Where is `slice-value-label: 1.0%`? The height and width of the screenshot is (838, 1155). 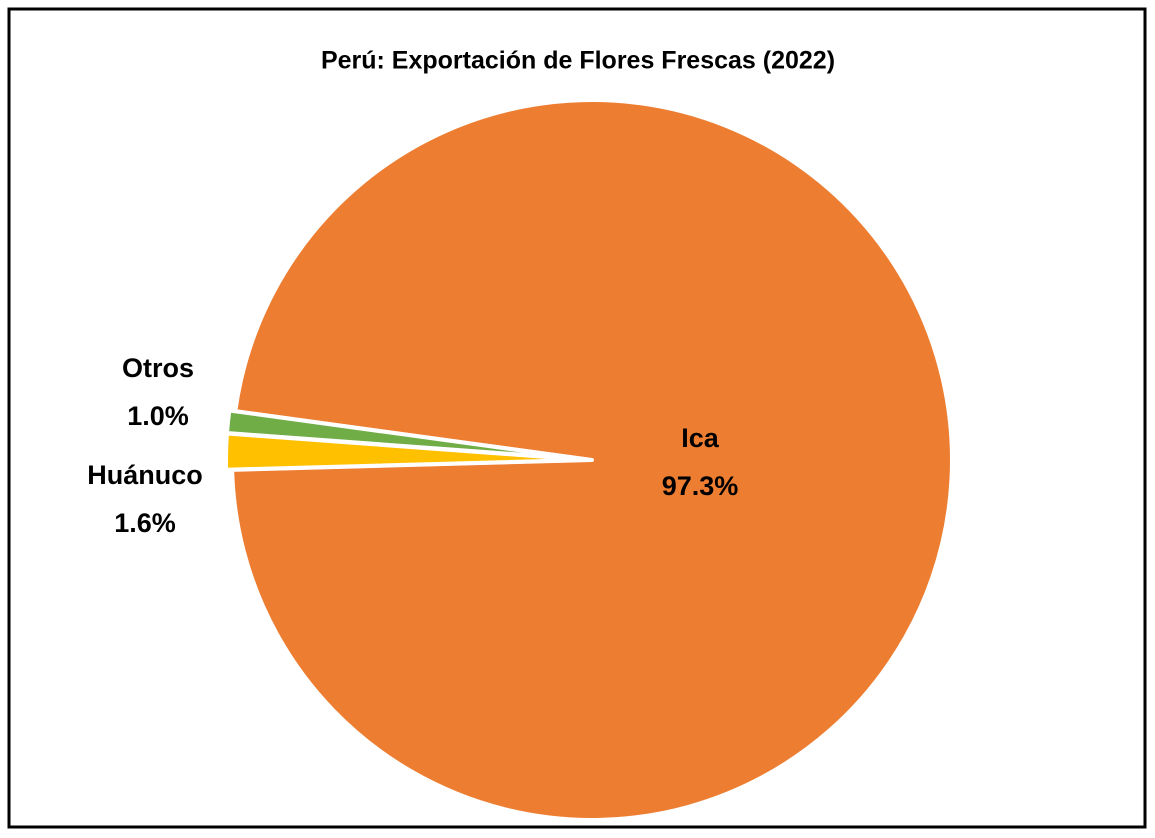 slice-value-label: 1.0% is located at coordinates (158, 416).